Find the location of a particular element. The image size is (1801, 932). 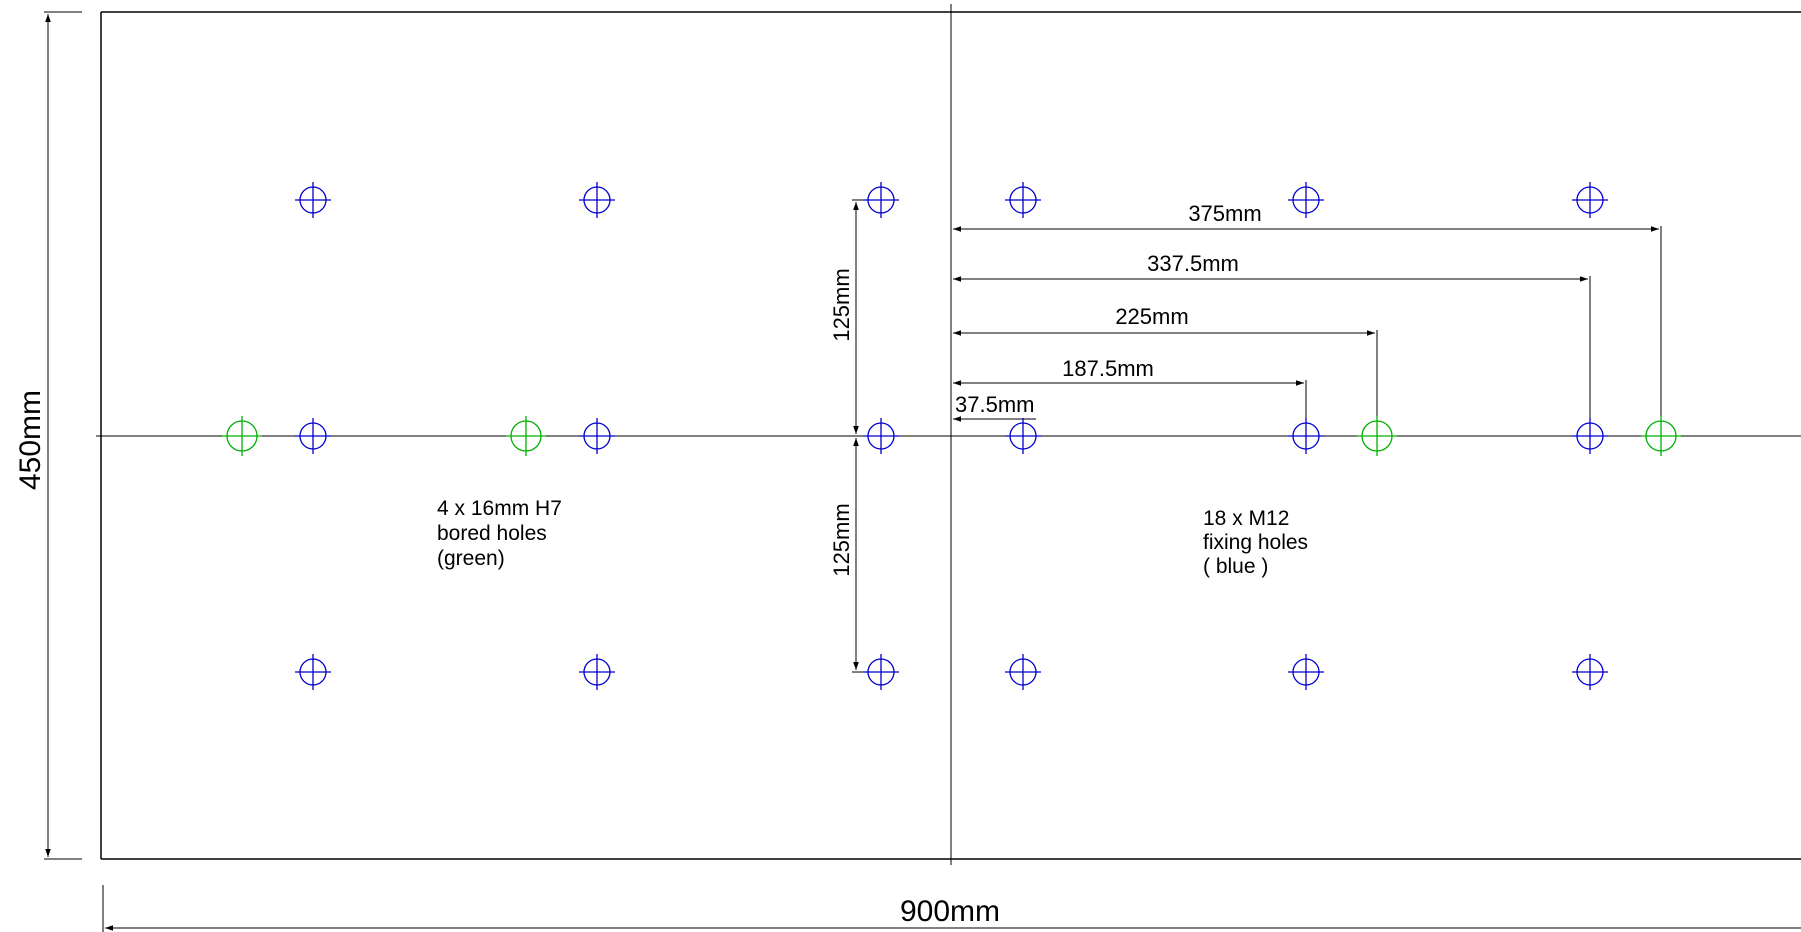

bored-note-line-3: (green) is located at coordinates (471, 558).